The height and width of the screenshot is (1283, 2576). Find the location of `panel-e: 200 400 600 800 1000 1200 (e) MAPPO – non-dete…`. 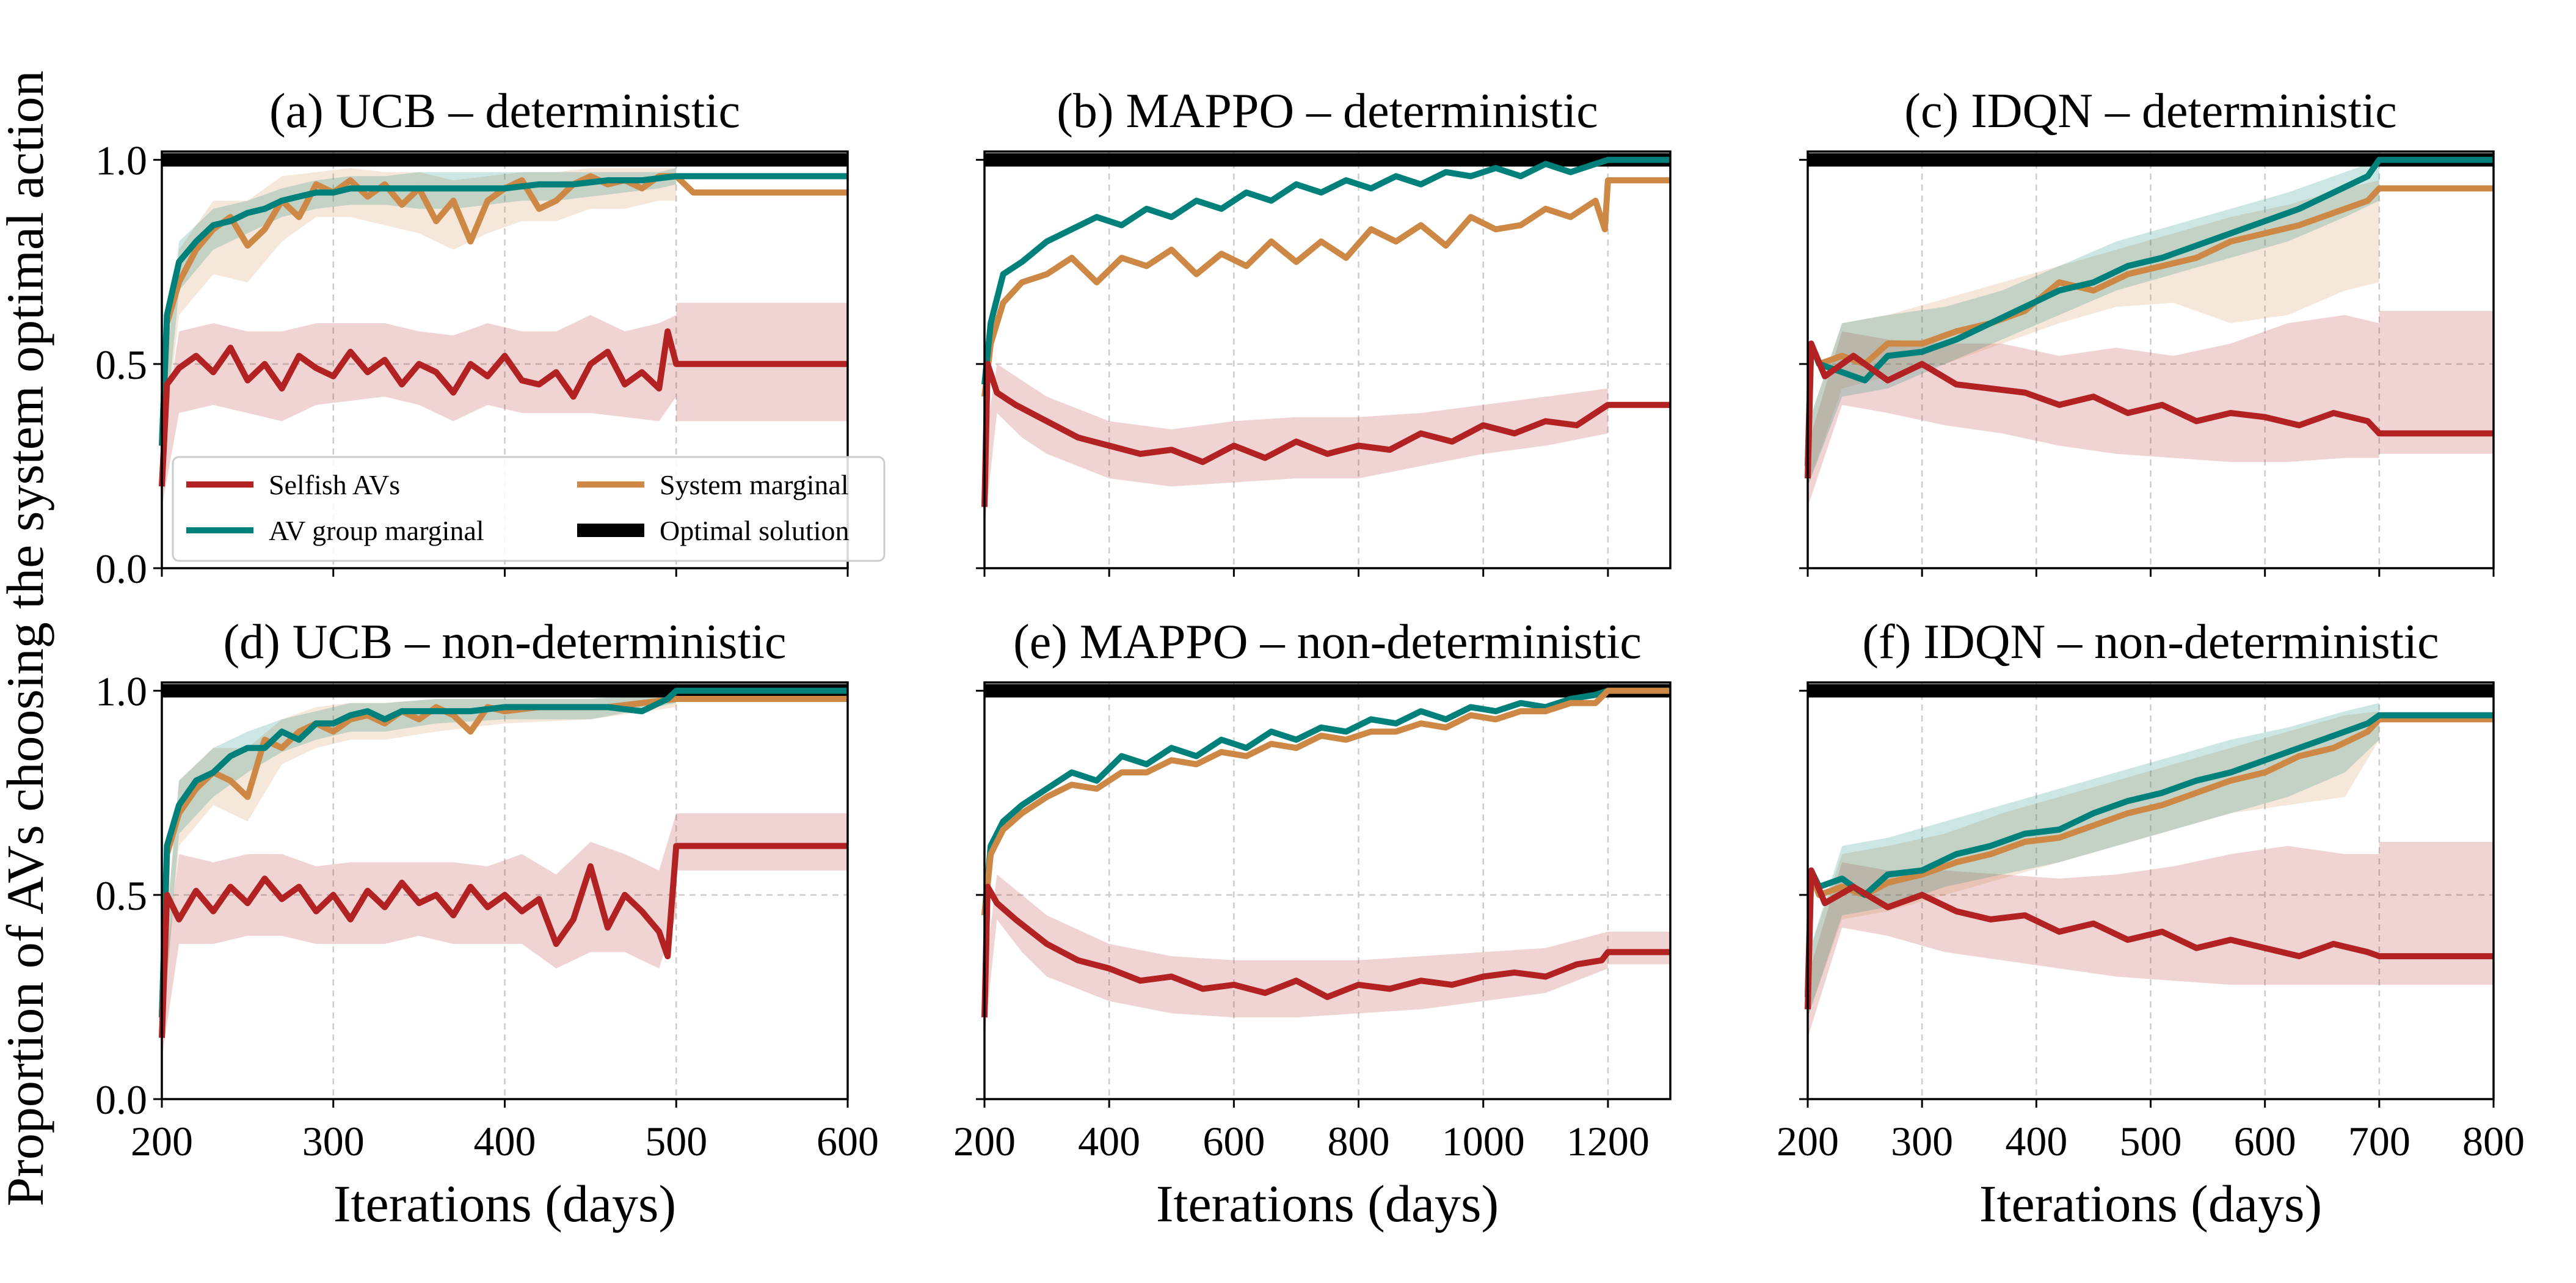

panel-e: 200 400 600 800 1000 1200 (e) MAPPO – non-dete… is located at coordinates (1312, 924).